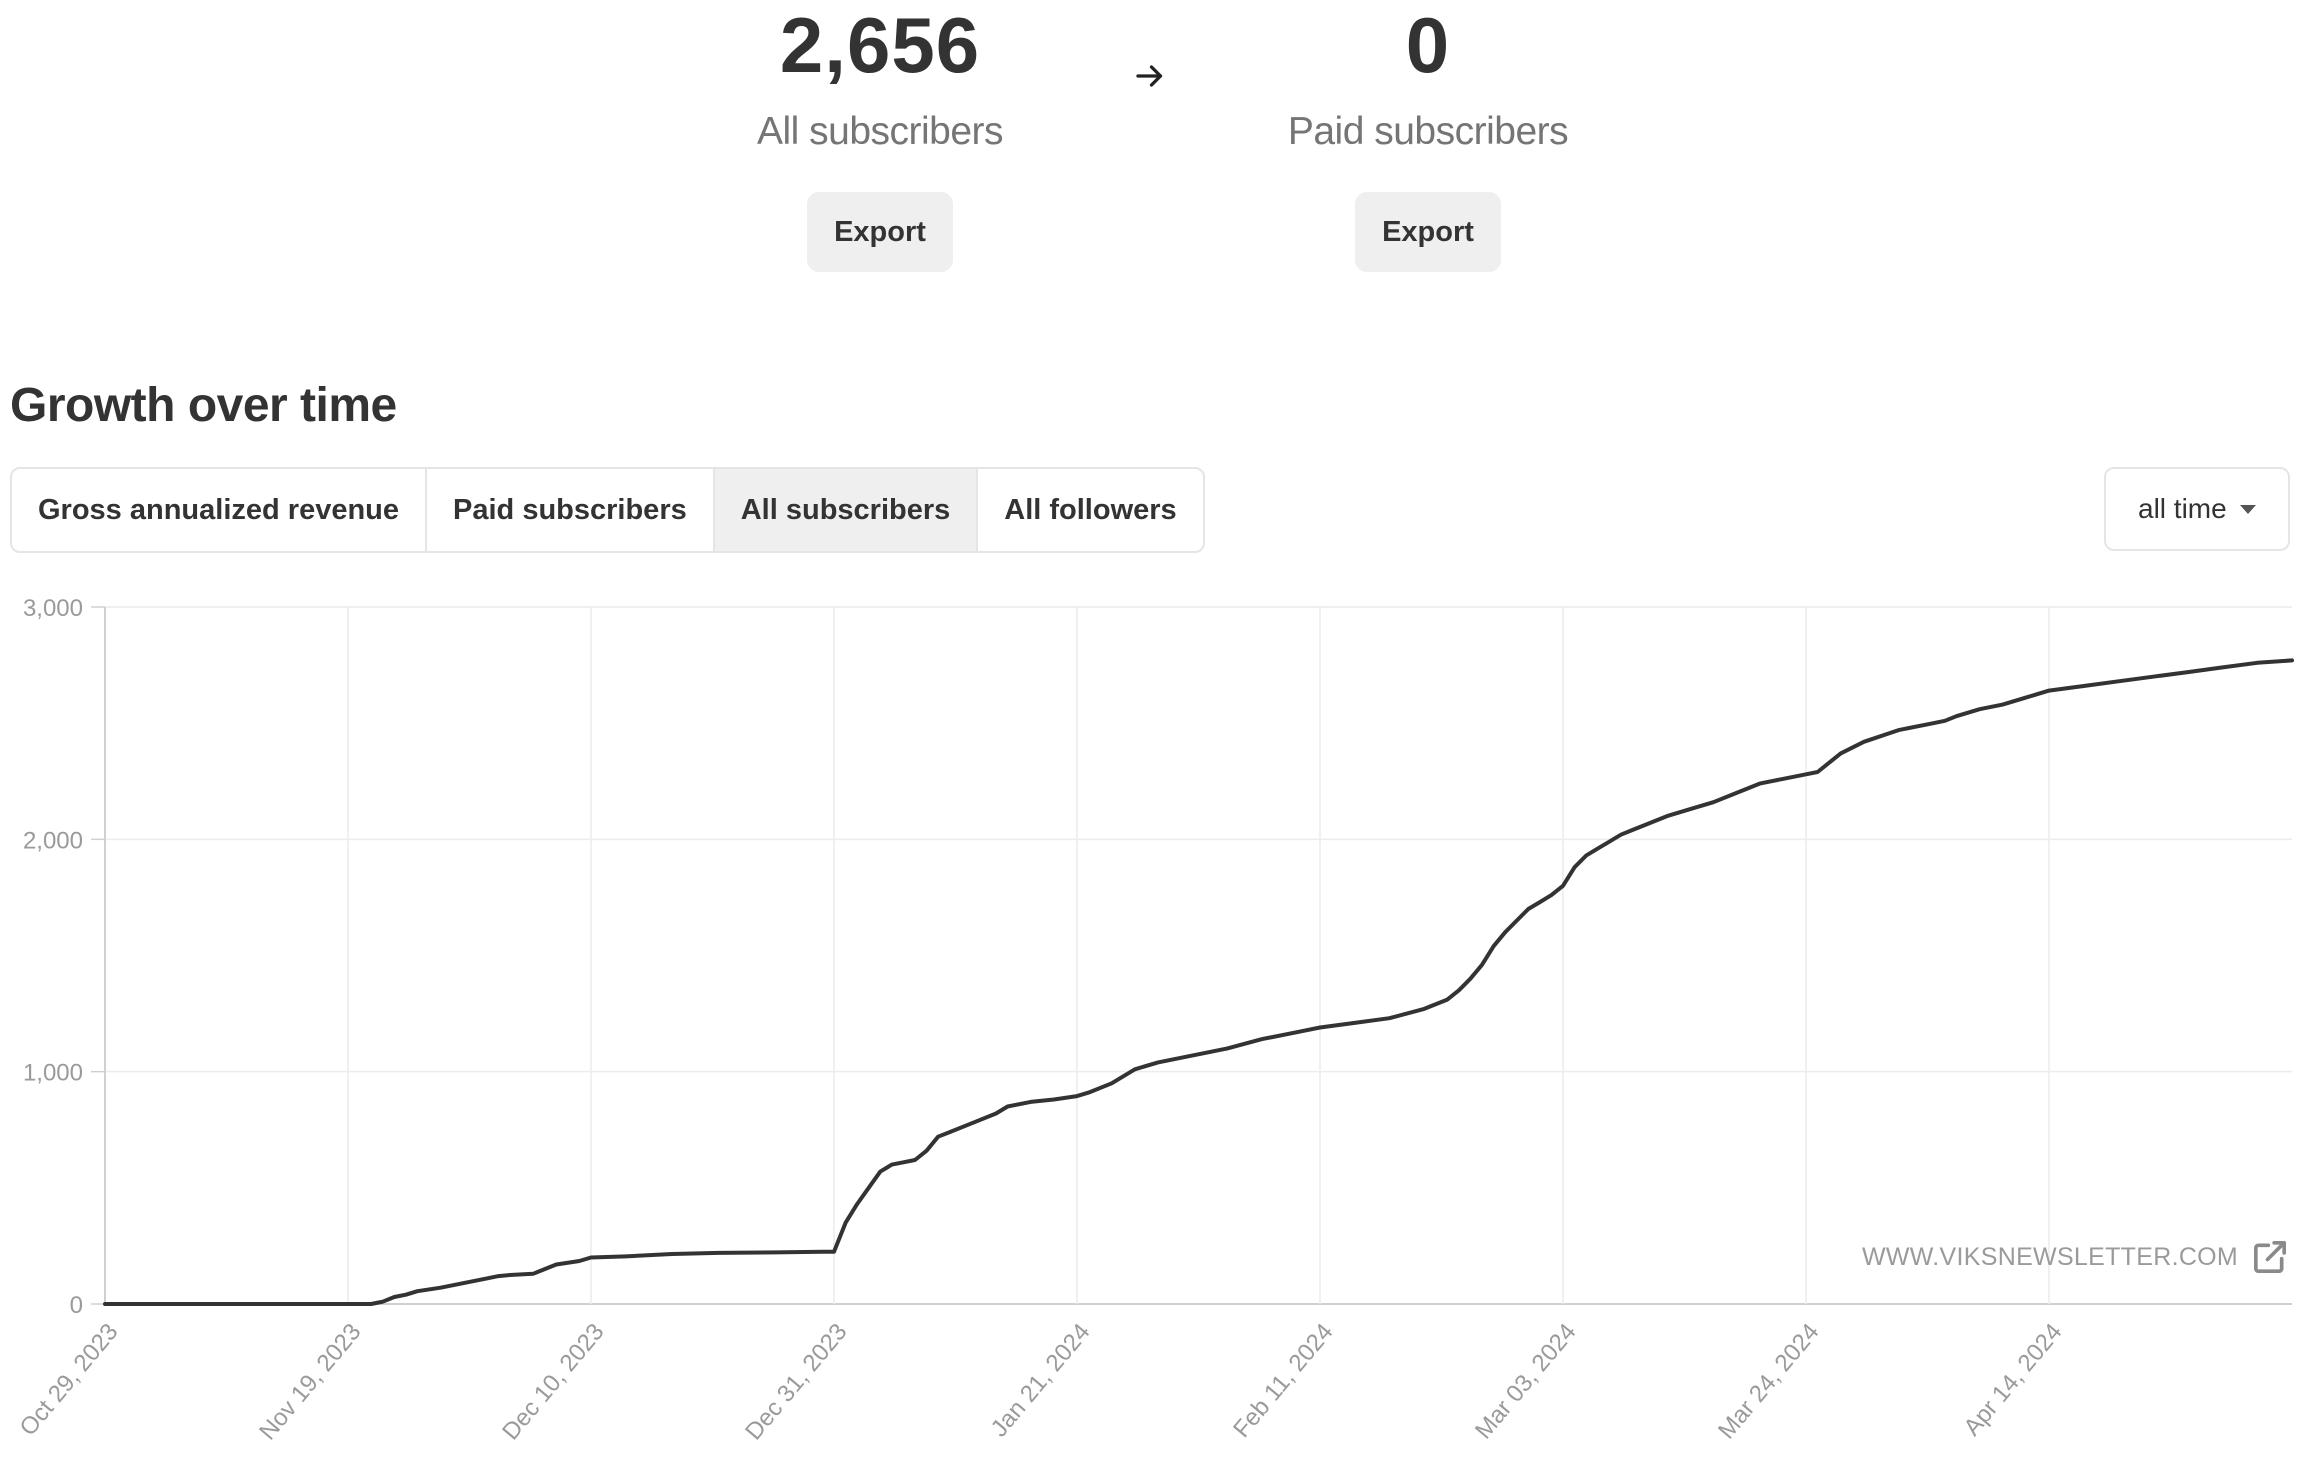  I want to click on x-tick-label: Dec 31, 2023, so click(796, 1382).